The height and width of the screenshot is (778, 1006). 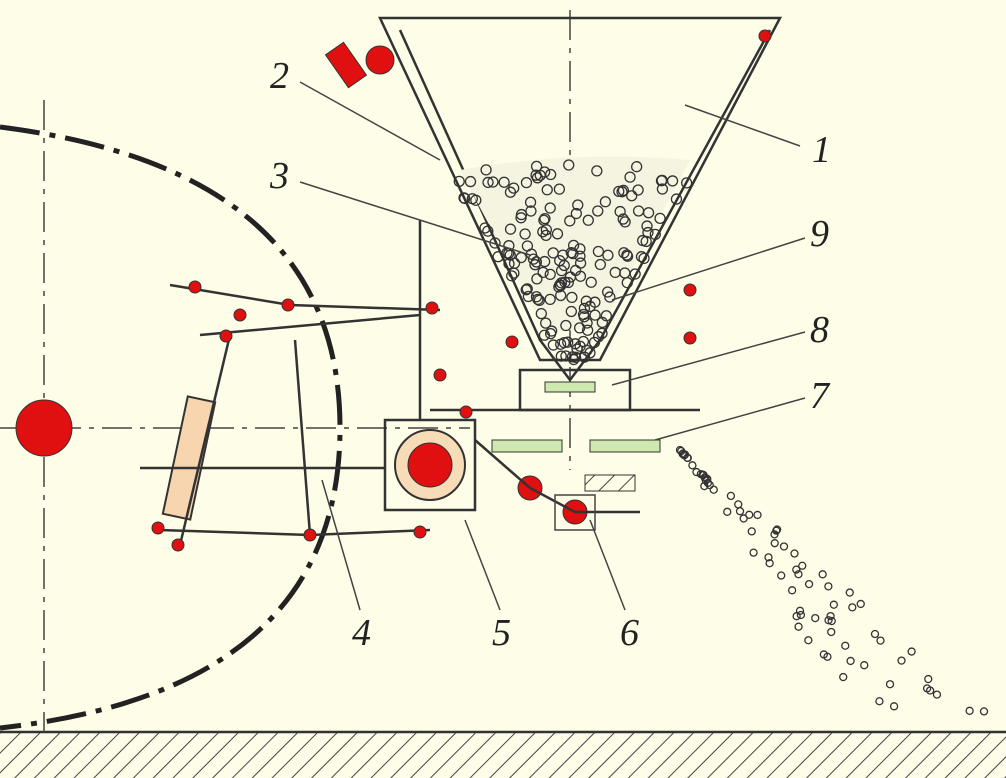 I want to click on plate, so click(x=527, y=446).